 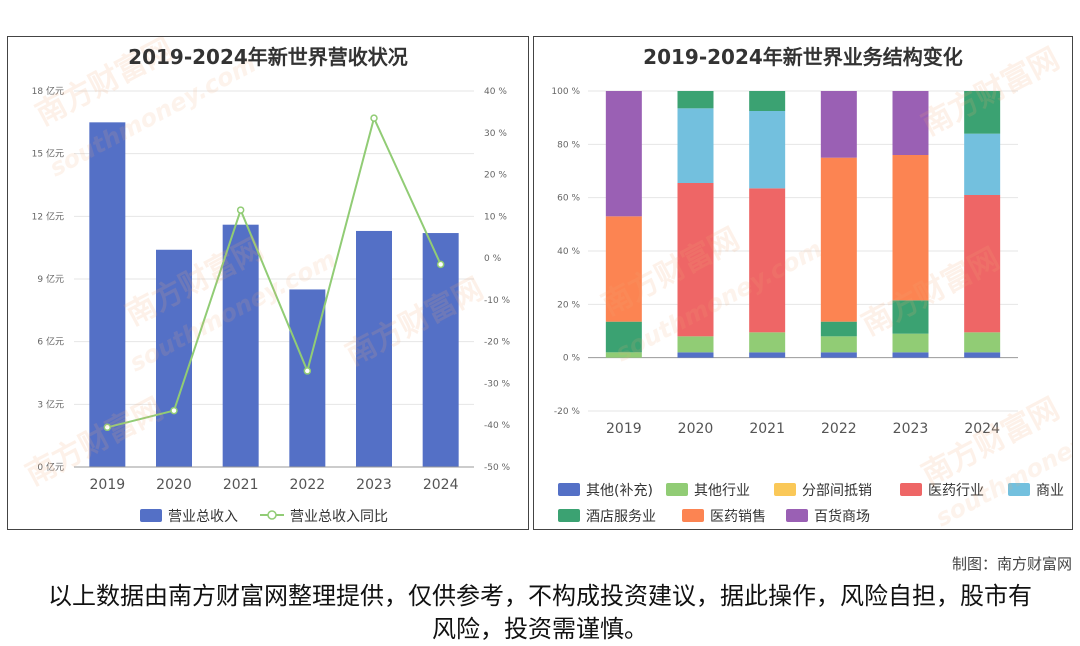 I want to click on y-axis-tick-label: 6 亿元, so click(x=50, y=342).